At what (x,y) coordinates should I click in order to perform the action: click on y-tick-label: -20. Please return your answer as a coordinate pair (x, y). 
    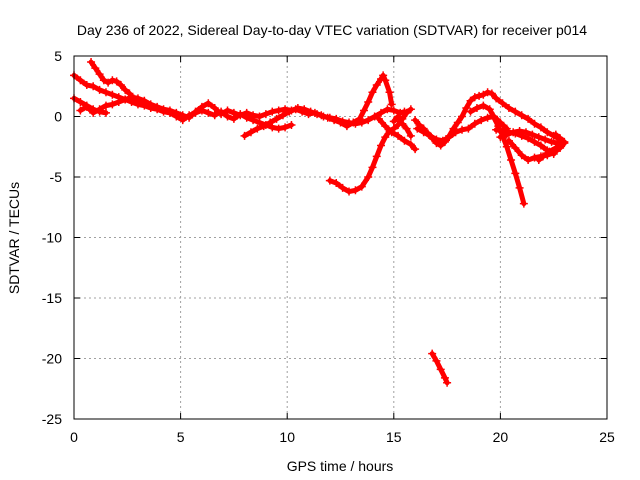
    Looking at the image, I should click on (52, 359).